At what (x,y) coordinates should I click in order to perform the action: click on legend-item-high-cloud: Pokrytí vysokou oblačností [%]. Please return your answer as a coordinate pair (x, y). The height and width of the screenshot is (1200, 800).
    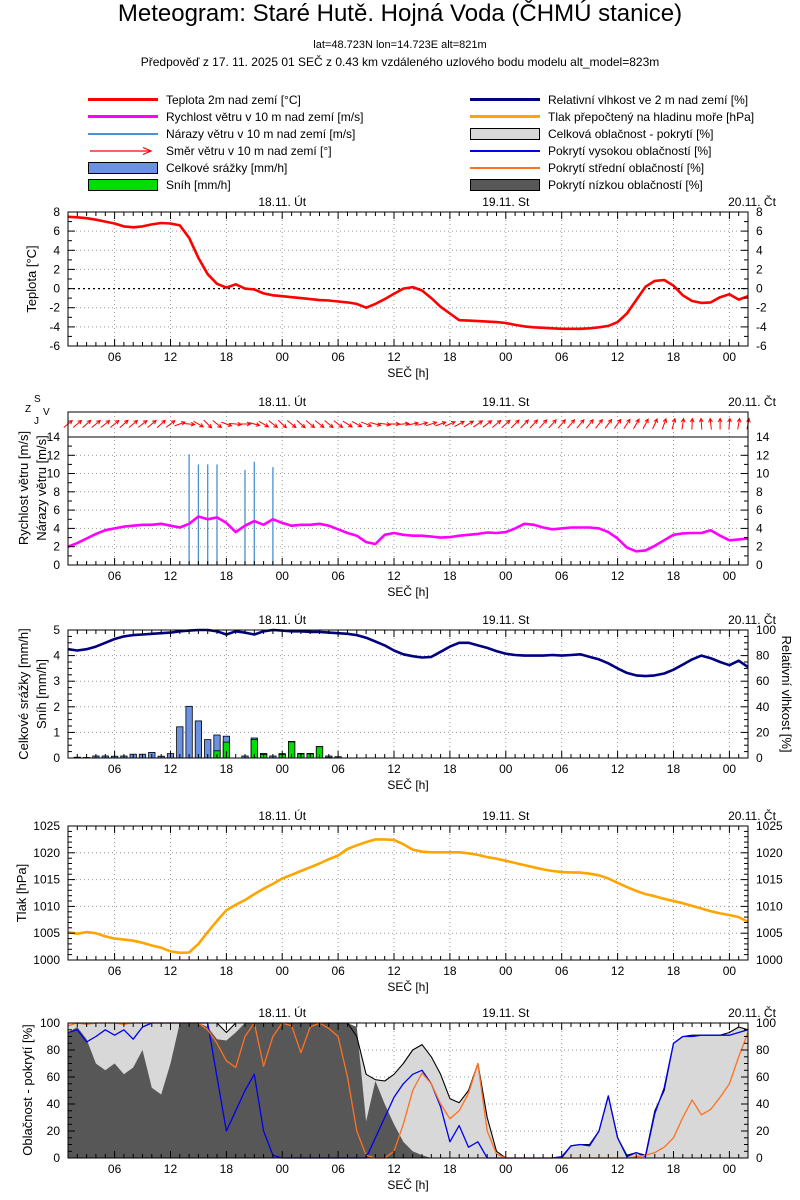
    Looking at the image, I should click on (590, 150).